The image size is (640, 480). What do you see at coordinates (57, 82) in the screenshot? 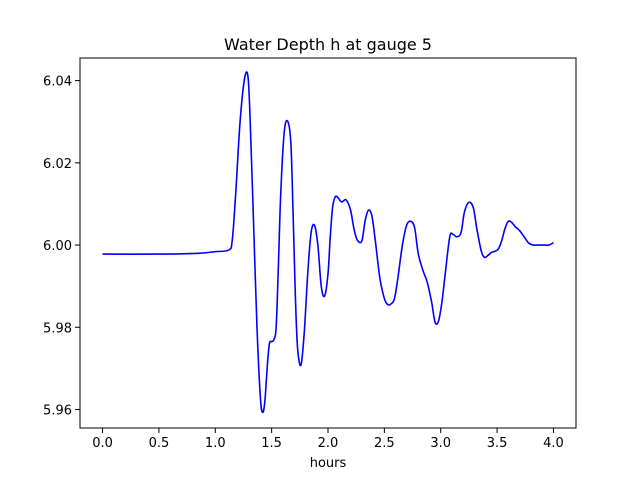
I see `y-tick-label: 6.04` at bounding box center [57, 82].